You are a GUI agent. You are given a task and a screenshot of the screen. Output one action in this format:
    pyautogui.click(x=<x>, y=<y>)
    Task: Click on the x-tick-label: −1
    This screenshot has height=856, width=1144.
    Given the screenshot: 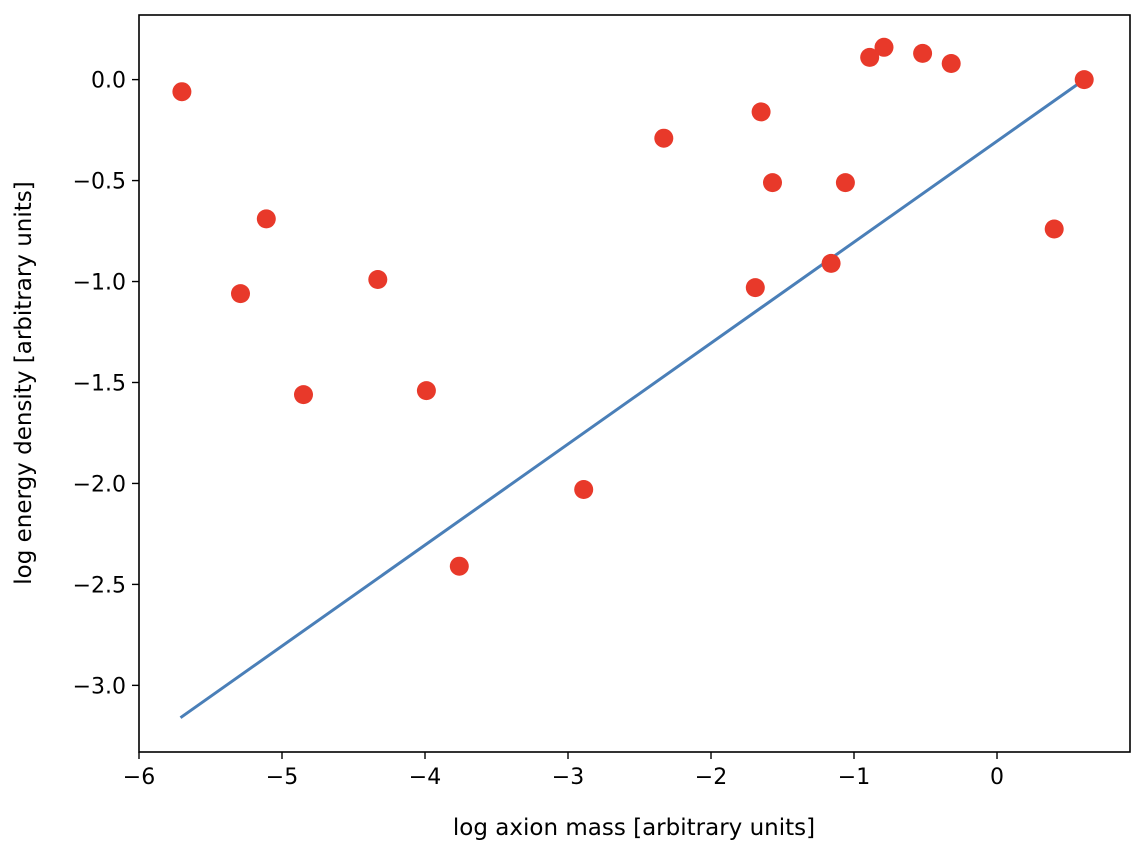 What is the action you would take?
    pyautogui.click(x=854, y=777)
    